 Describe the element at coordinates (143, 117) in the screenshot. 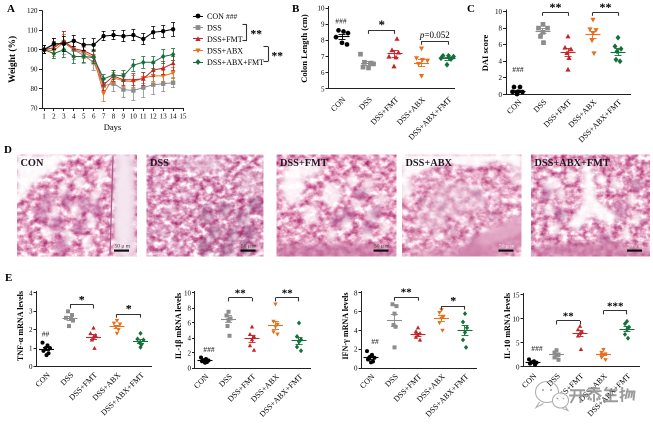

I see `svg-text: 11` at that location.